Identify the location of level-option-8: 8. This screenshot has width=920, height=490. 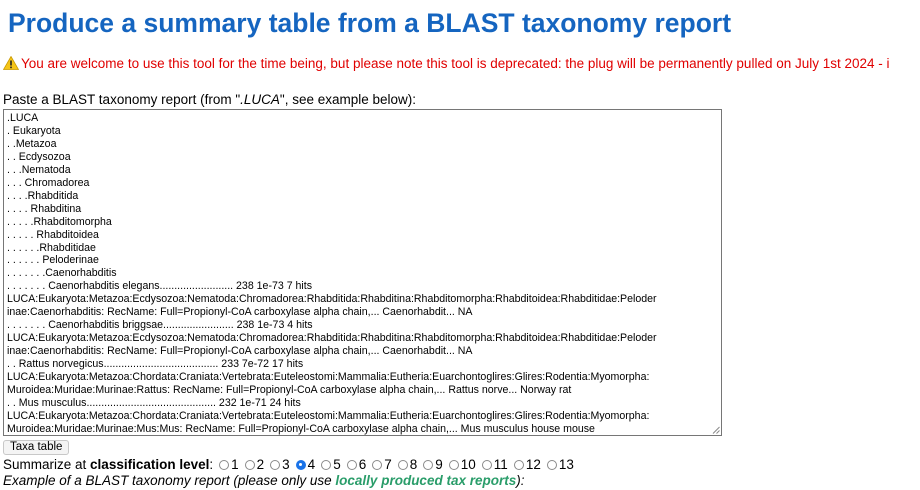
(405, 464).